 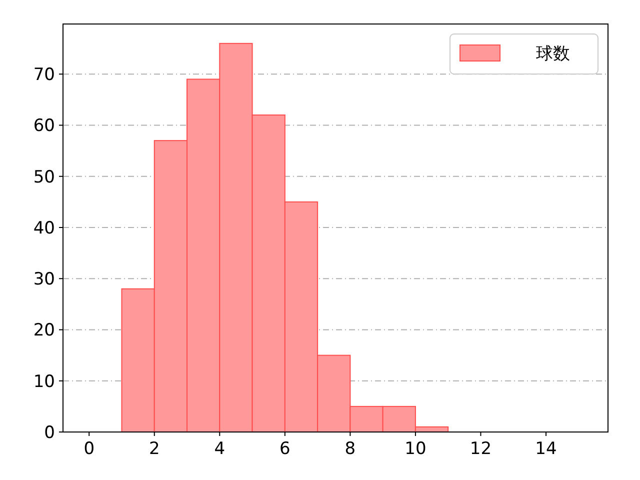 I want to click on y-tick-label: 40, so click(x=44, y=228).